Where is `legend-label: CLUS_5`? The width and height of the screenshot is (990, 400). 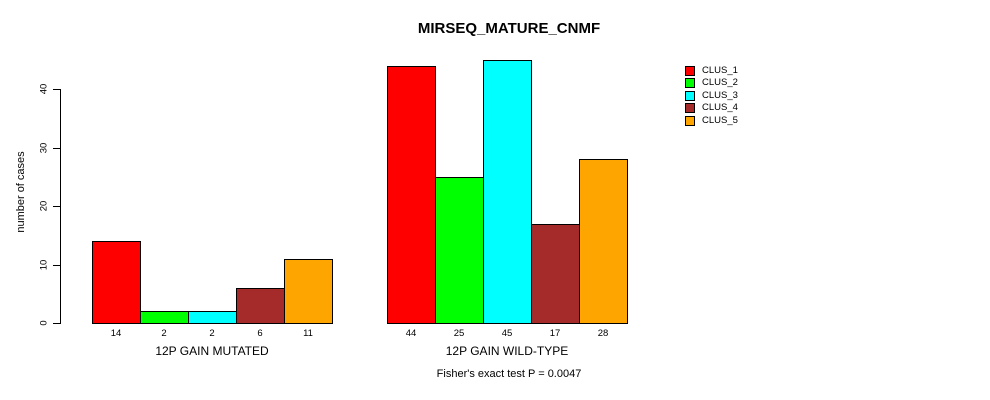 legend-label: CLUS_5 is located at coordinates (720, 120).